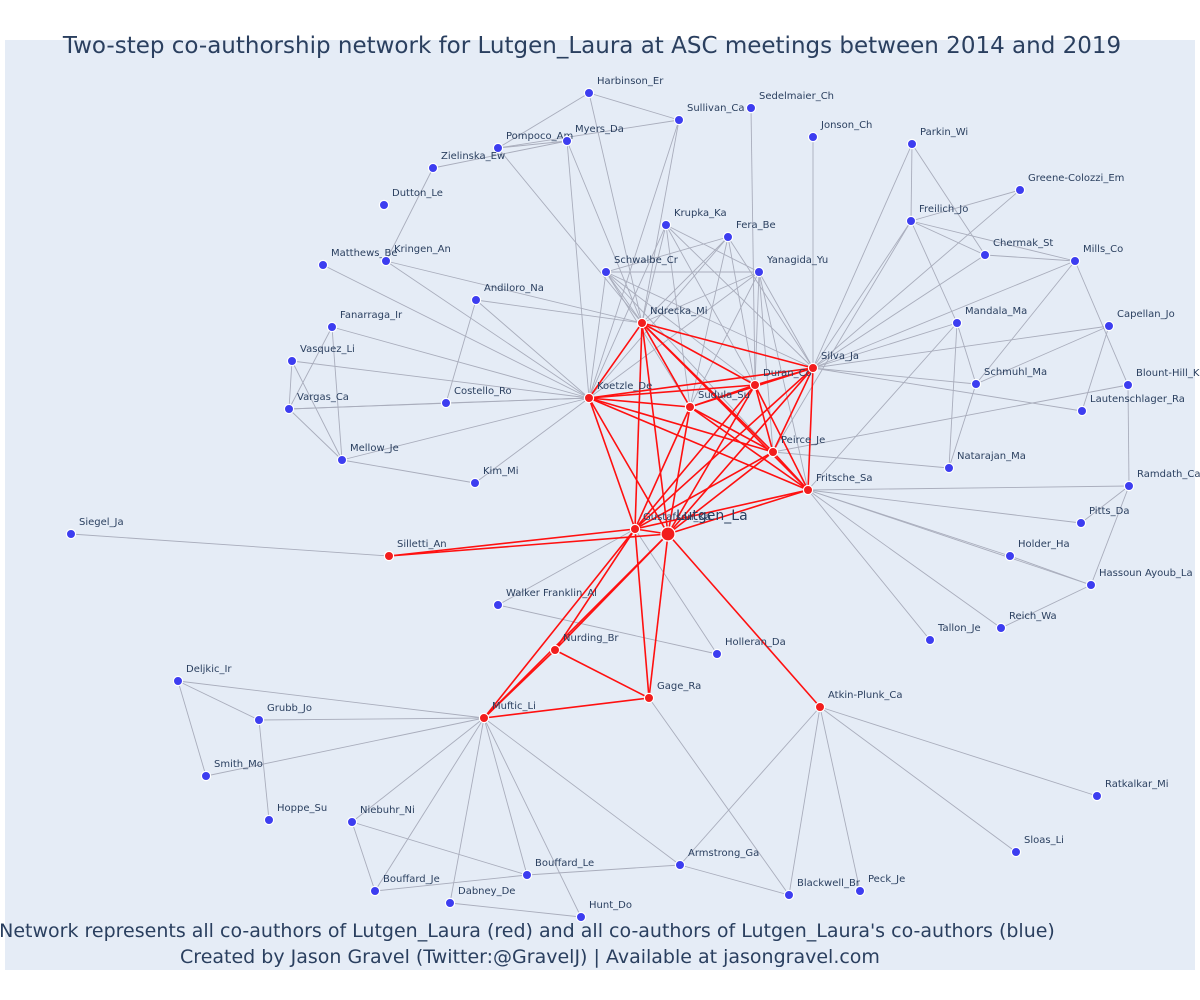 This screenshot has height=1000, width=1200. I want to click on node-hassoun-ayoub-la: Hassoun Ayoub_La, so click(1139, 579).